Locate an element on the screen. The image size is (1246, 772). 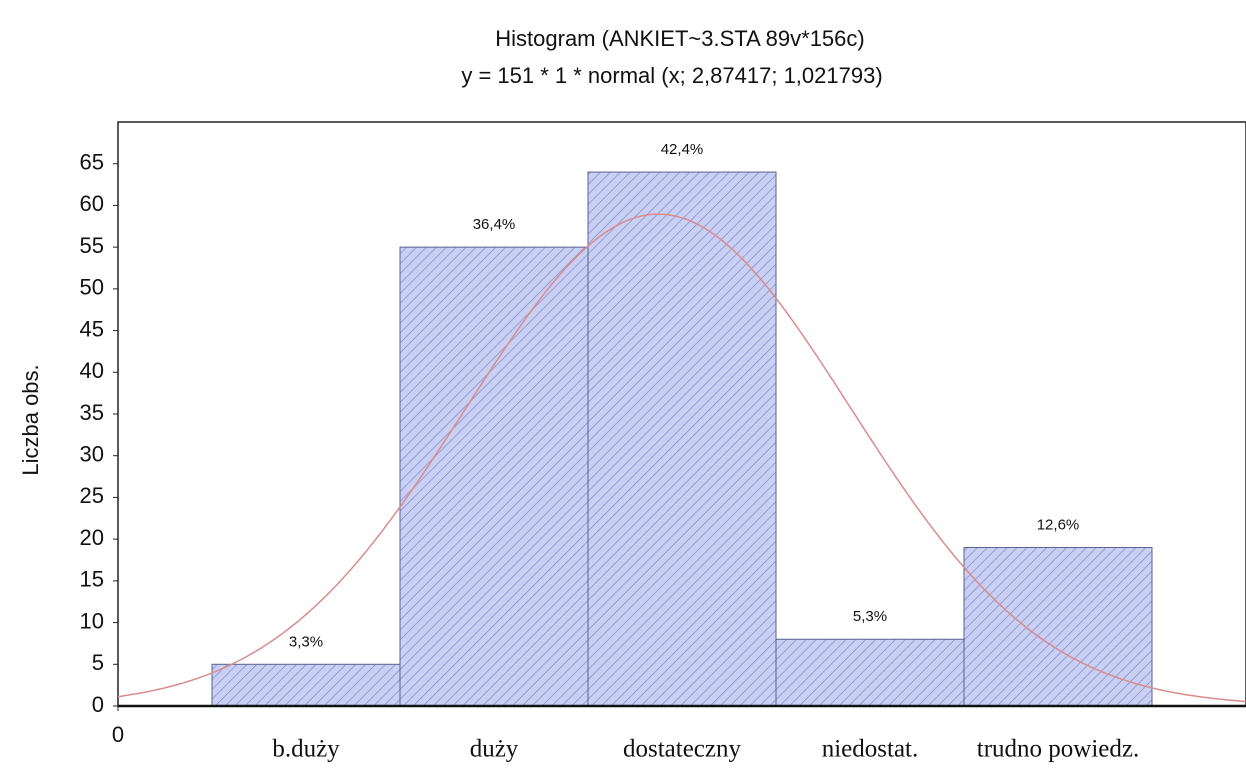
value-label: 36,4% is located at coordinates (494, 224).